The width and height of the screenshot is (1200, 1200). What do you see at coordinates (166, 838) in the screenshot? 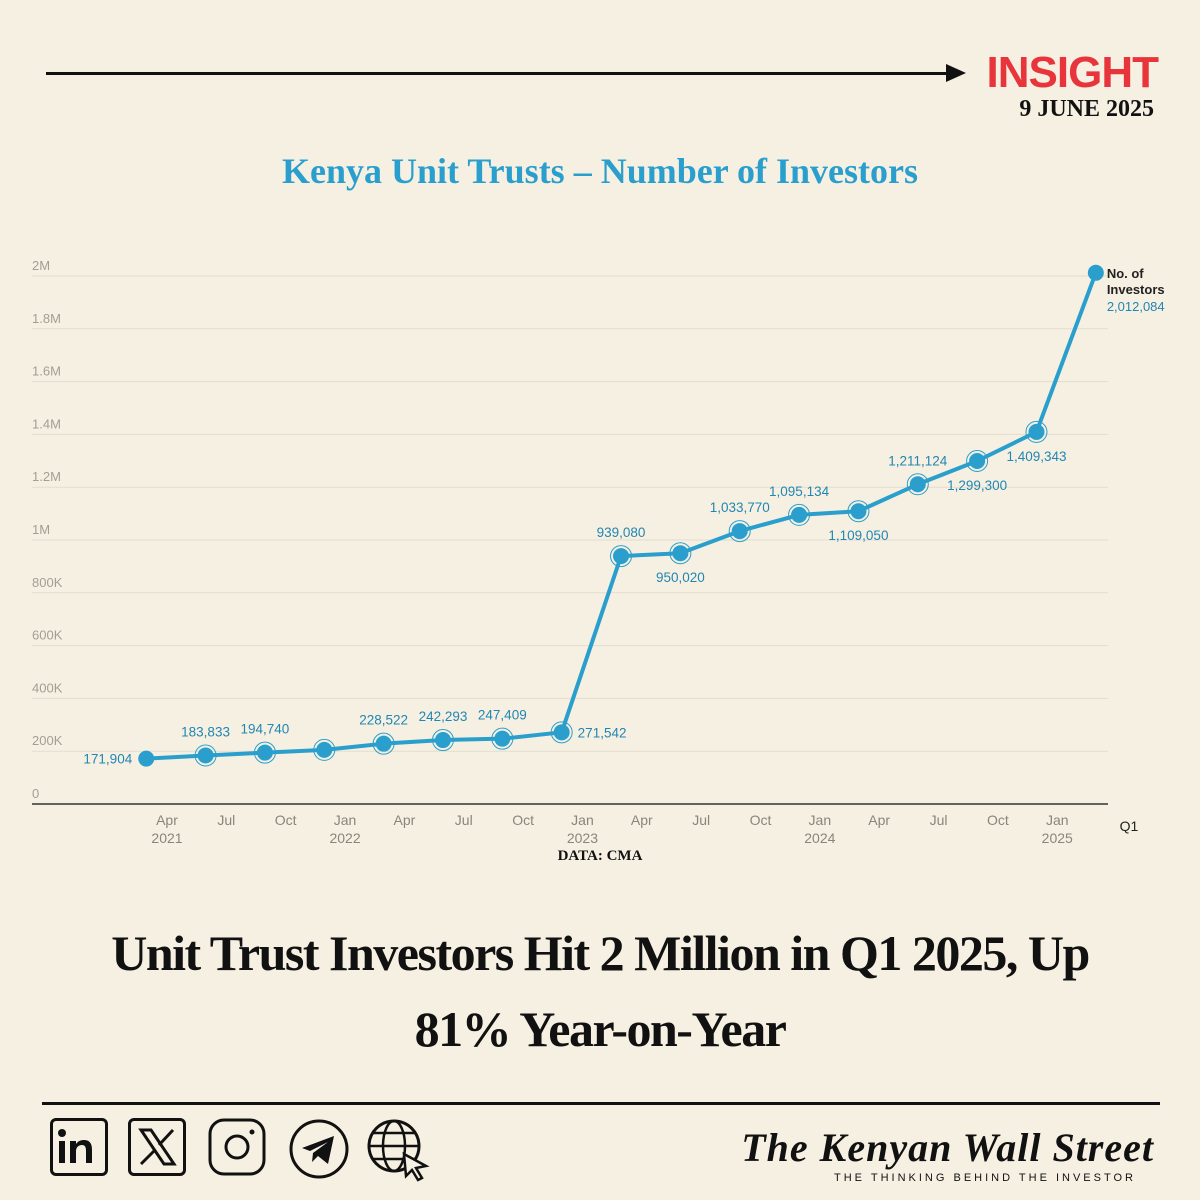
I see `x-tick-year: 2021` at bounding box center [166, 838].